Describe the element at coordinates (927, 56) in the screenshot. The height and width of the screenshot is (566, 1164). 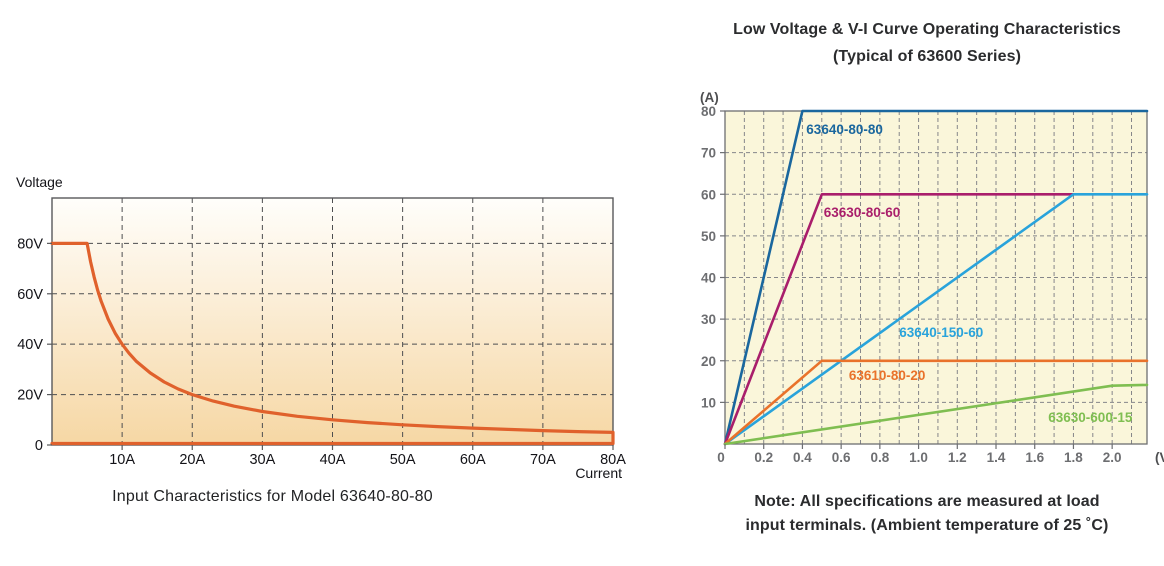
I see `right-chart-title-line2: (Typical of 63600 Series)` at that location.